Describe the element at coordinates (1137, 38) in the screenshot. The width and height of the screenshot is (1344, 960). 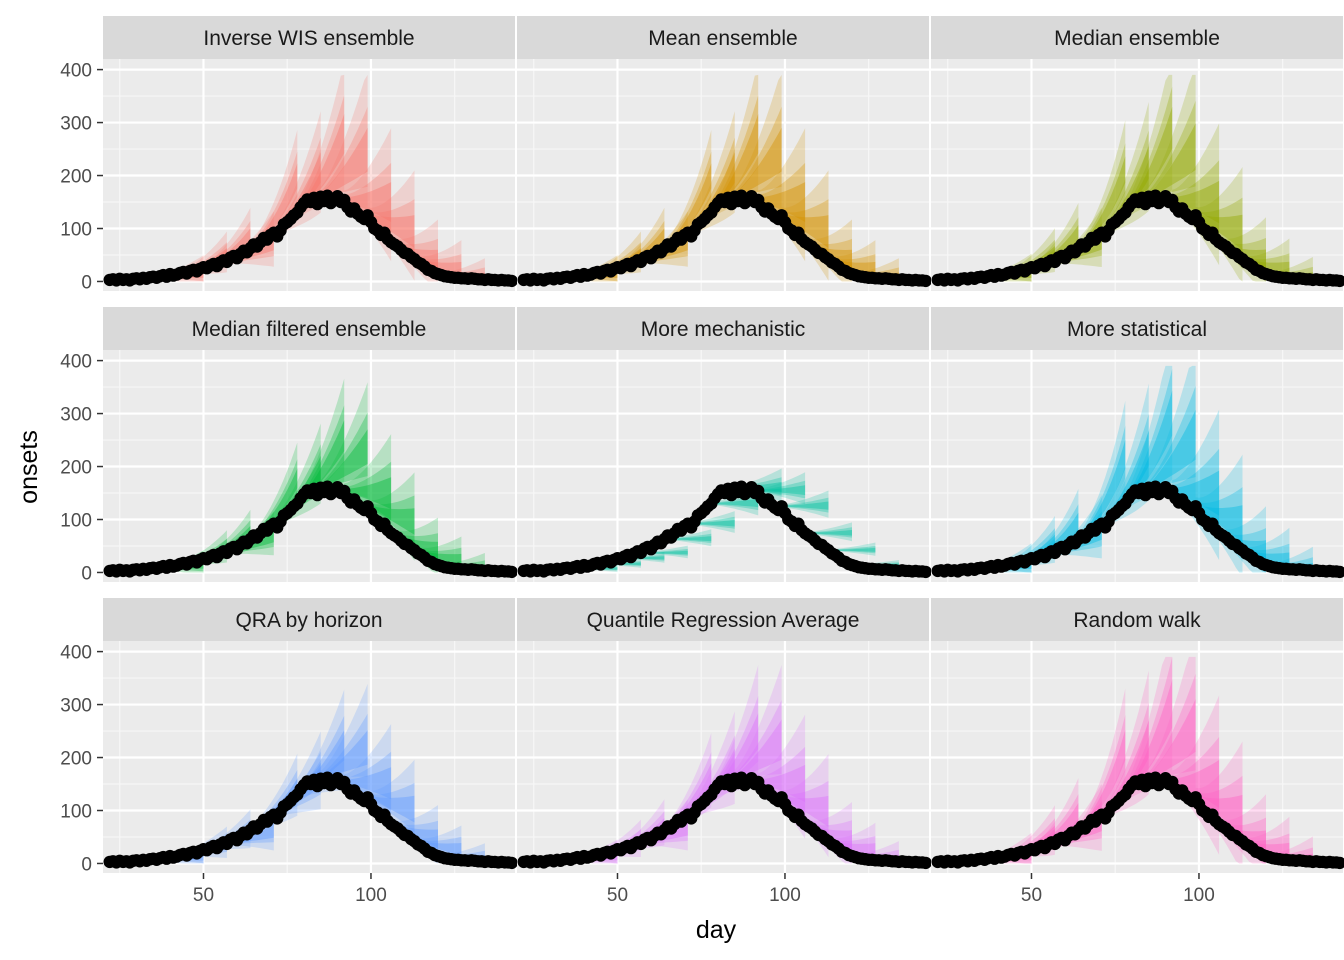
I see `facet-strip-label: Median ensemble` at that location.